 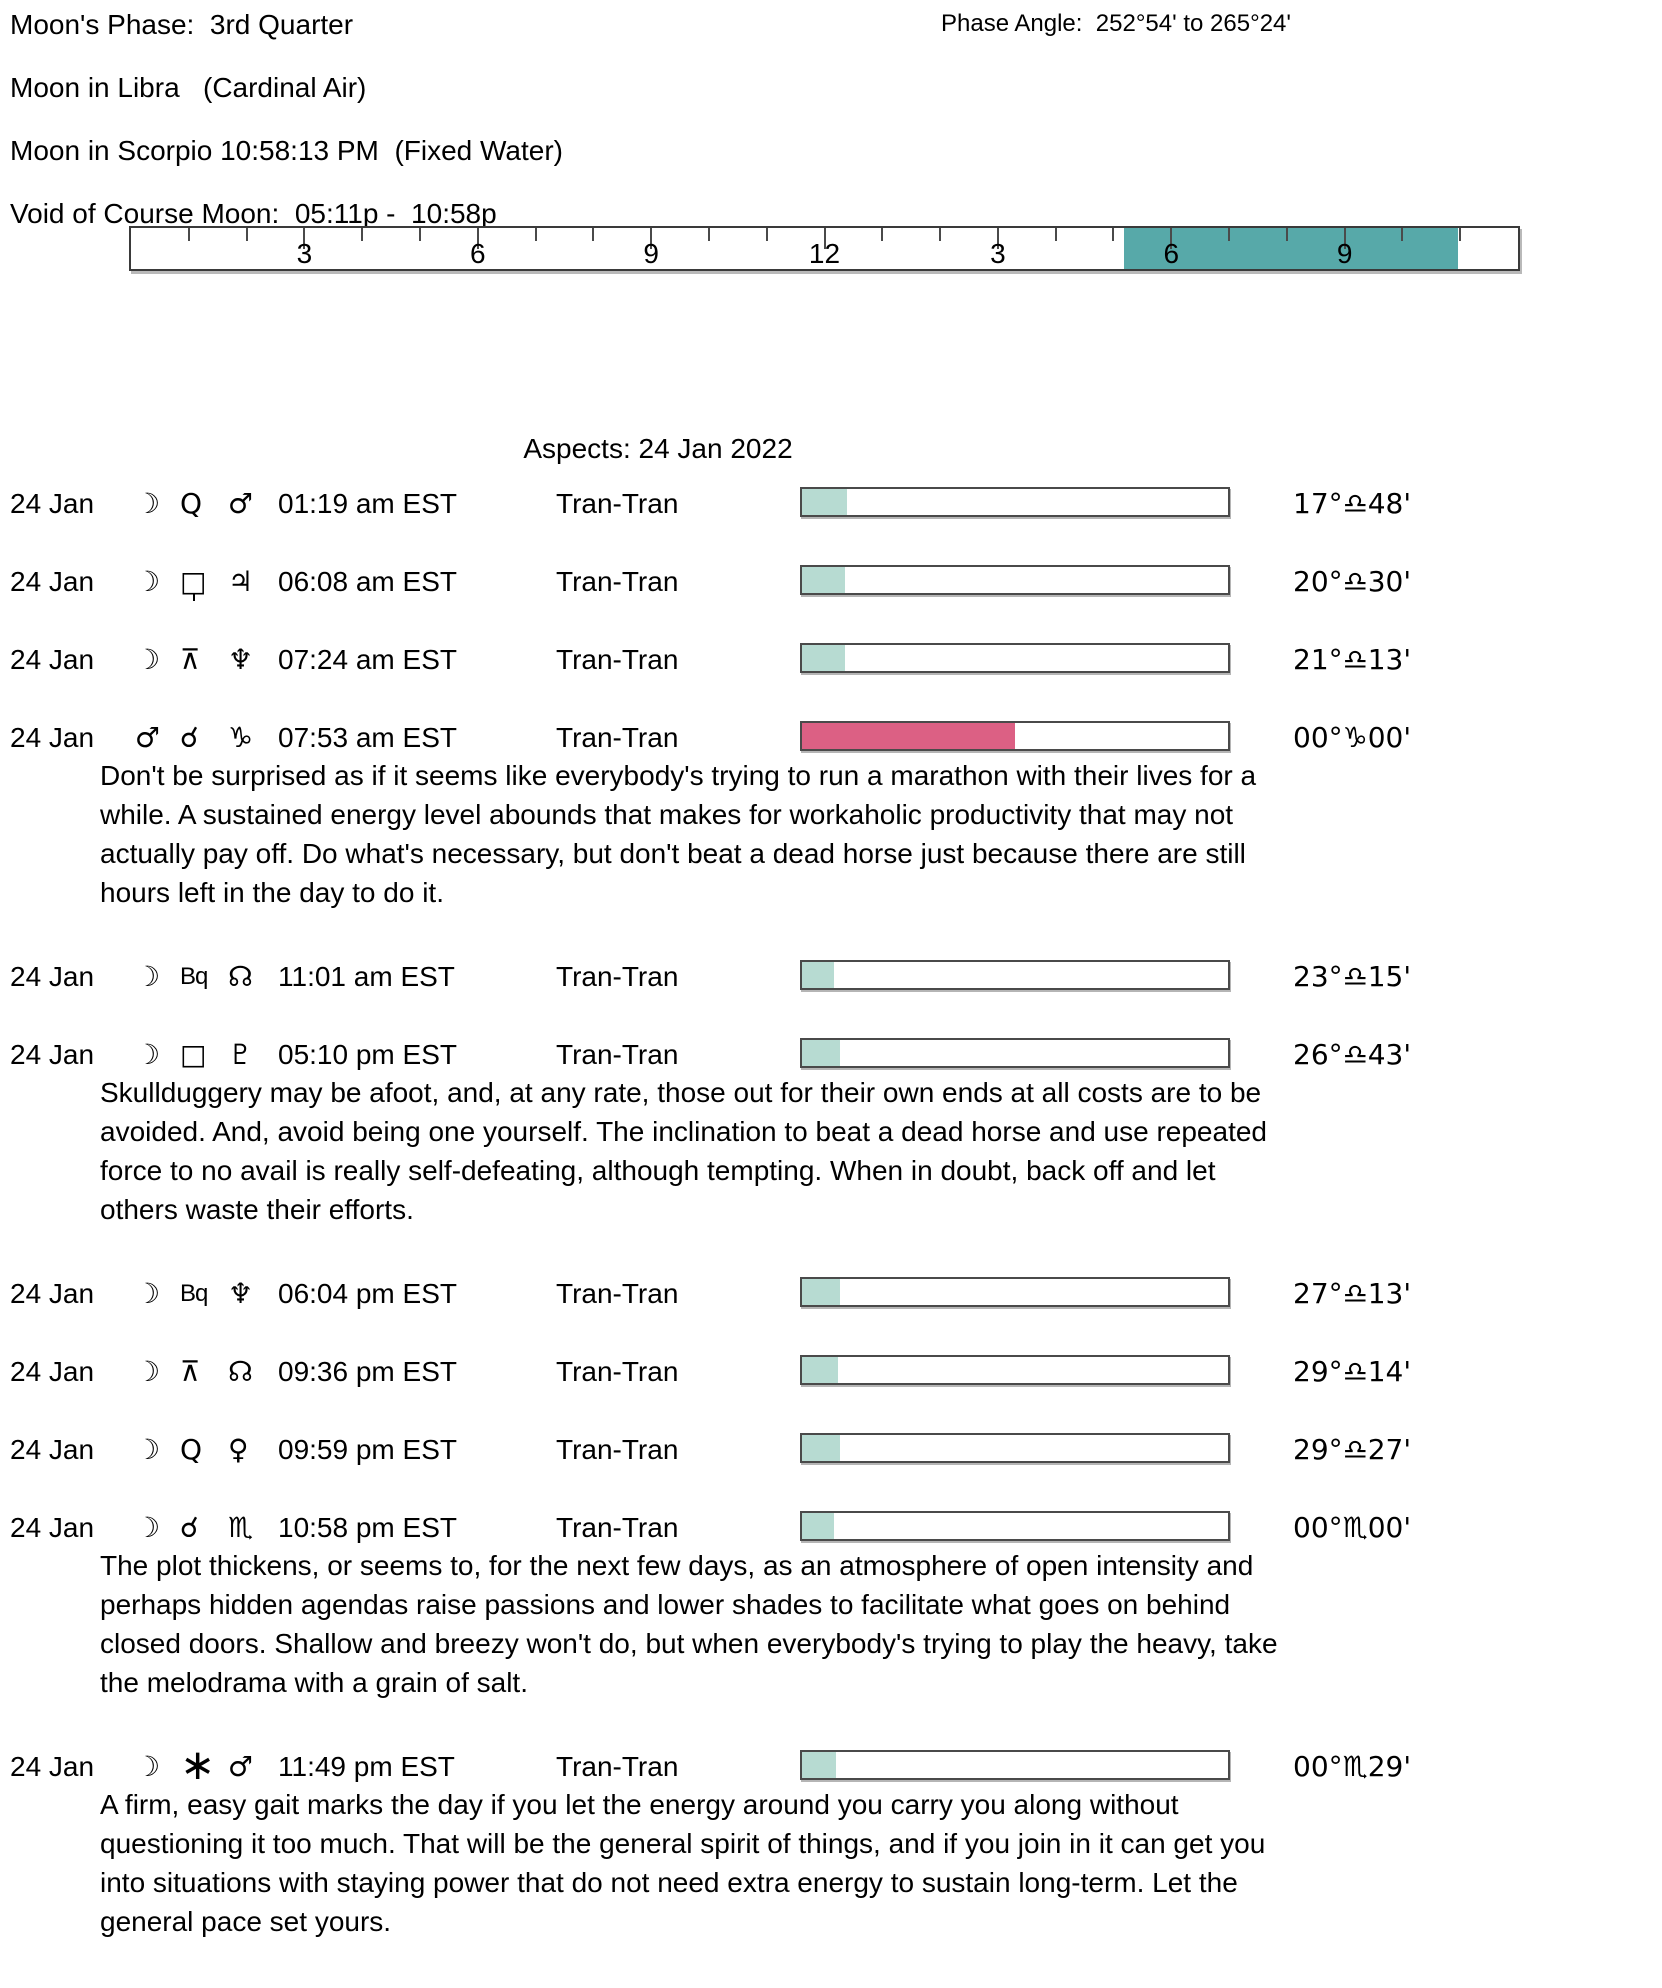 I want to click on phase-angle-line: Phase Angle: 252°54' to 265°24', so click(x=1116, y=23).